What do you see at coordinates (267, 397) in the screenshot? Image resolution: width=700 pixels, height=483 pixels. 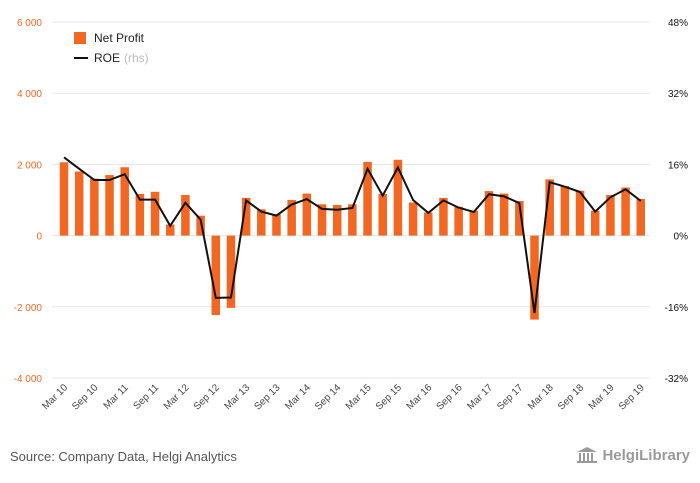 I see `x-tick-label: Sep 13` at bounding box center [267, 397].